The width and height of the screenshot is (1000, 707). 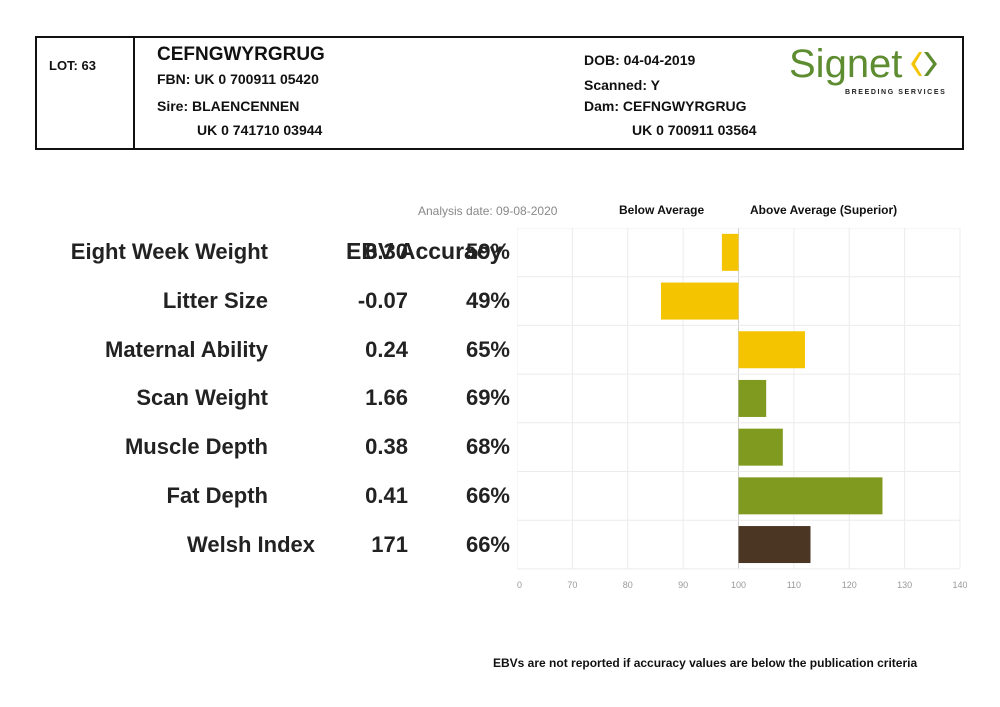 What do you see at coordinates (487, 398) in the screenshot?
I see `accuracy-value: 69%` at bounding box center [487, 398].